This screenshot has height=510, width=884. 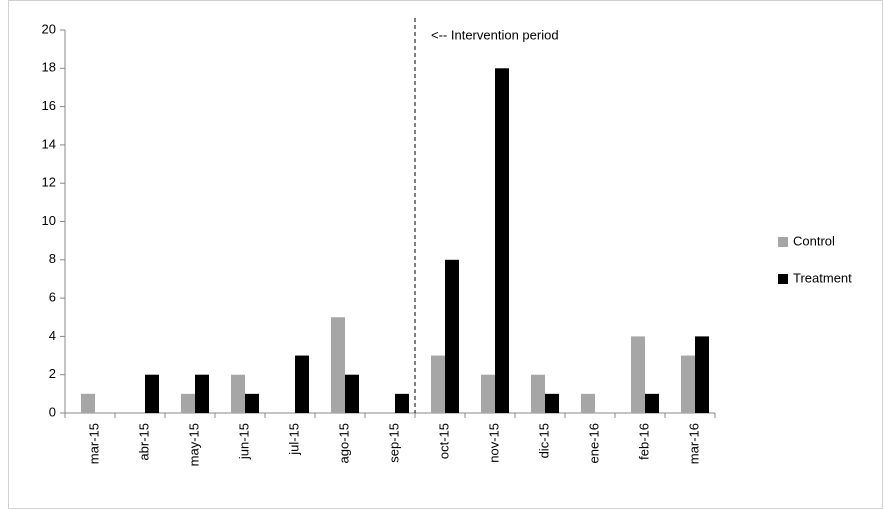 I want to click on y-tick-label: 6, so click(x=52, y=297).